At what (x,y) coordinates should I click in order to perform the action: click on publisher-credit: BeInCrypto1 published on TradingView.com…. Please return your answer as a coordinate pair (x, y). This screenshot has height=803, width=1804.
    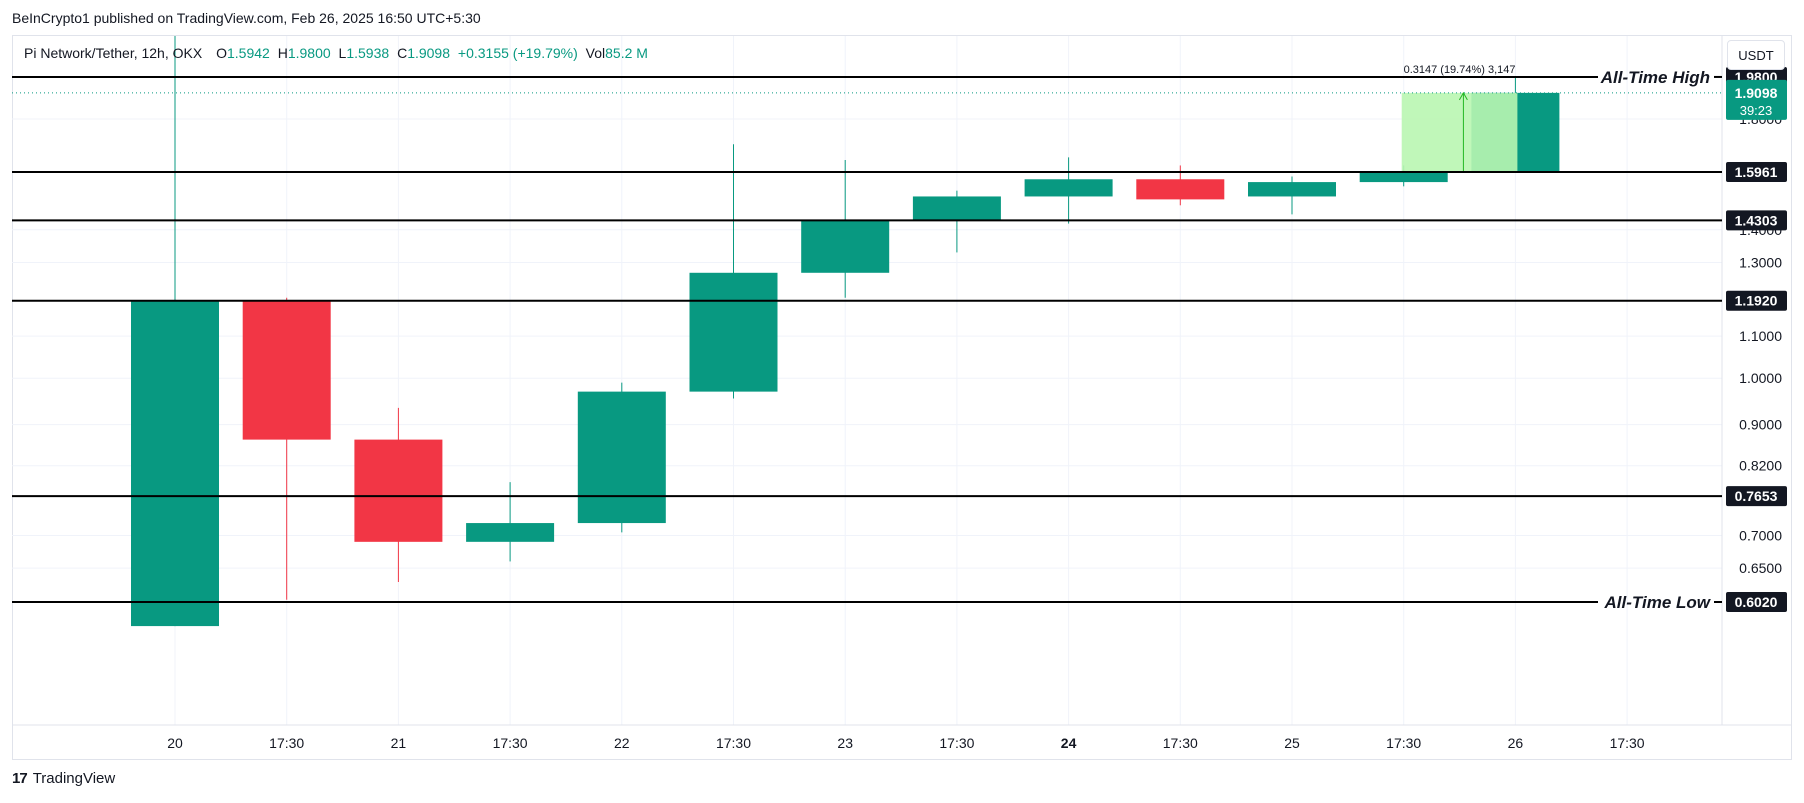
    Looking at the image, I should click on (246, 18).